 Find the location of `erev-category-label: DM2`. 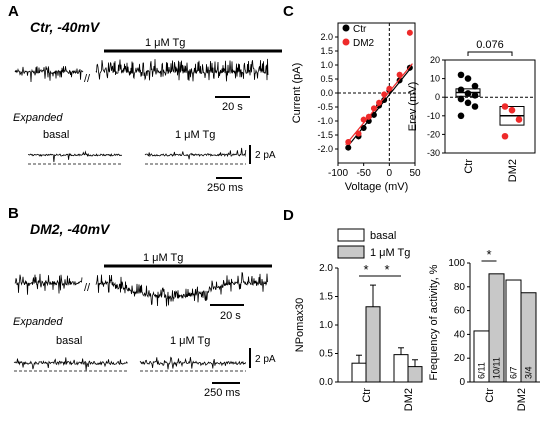

erev-category-label: DM2 is located at coordinates (513, 170).